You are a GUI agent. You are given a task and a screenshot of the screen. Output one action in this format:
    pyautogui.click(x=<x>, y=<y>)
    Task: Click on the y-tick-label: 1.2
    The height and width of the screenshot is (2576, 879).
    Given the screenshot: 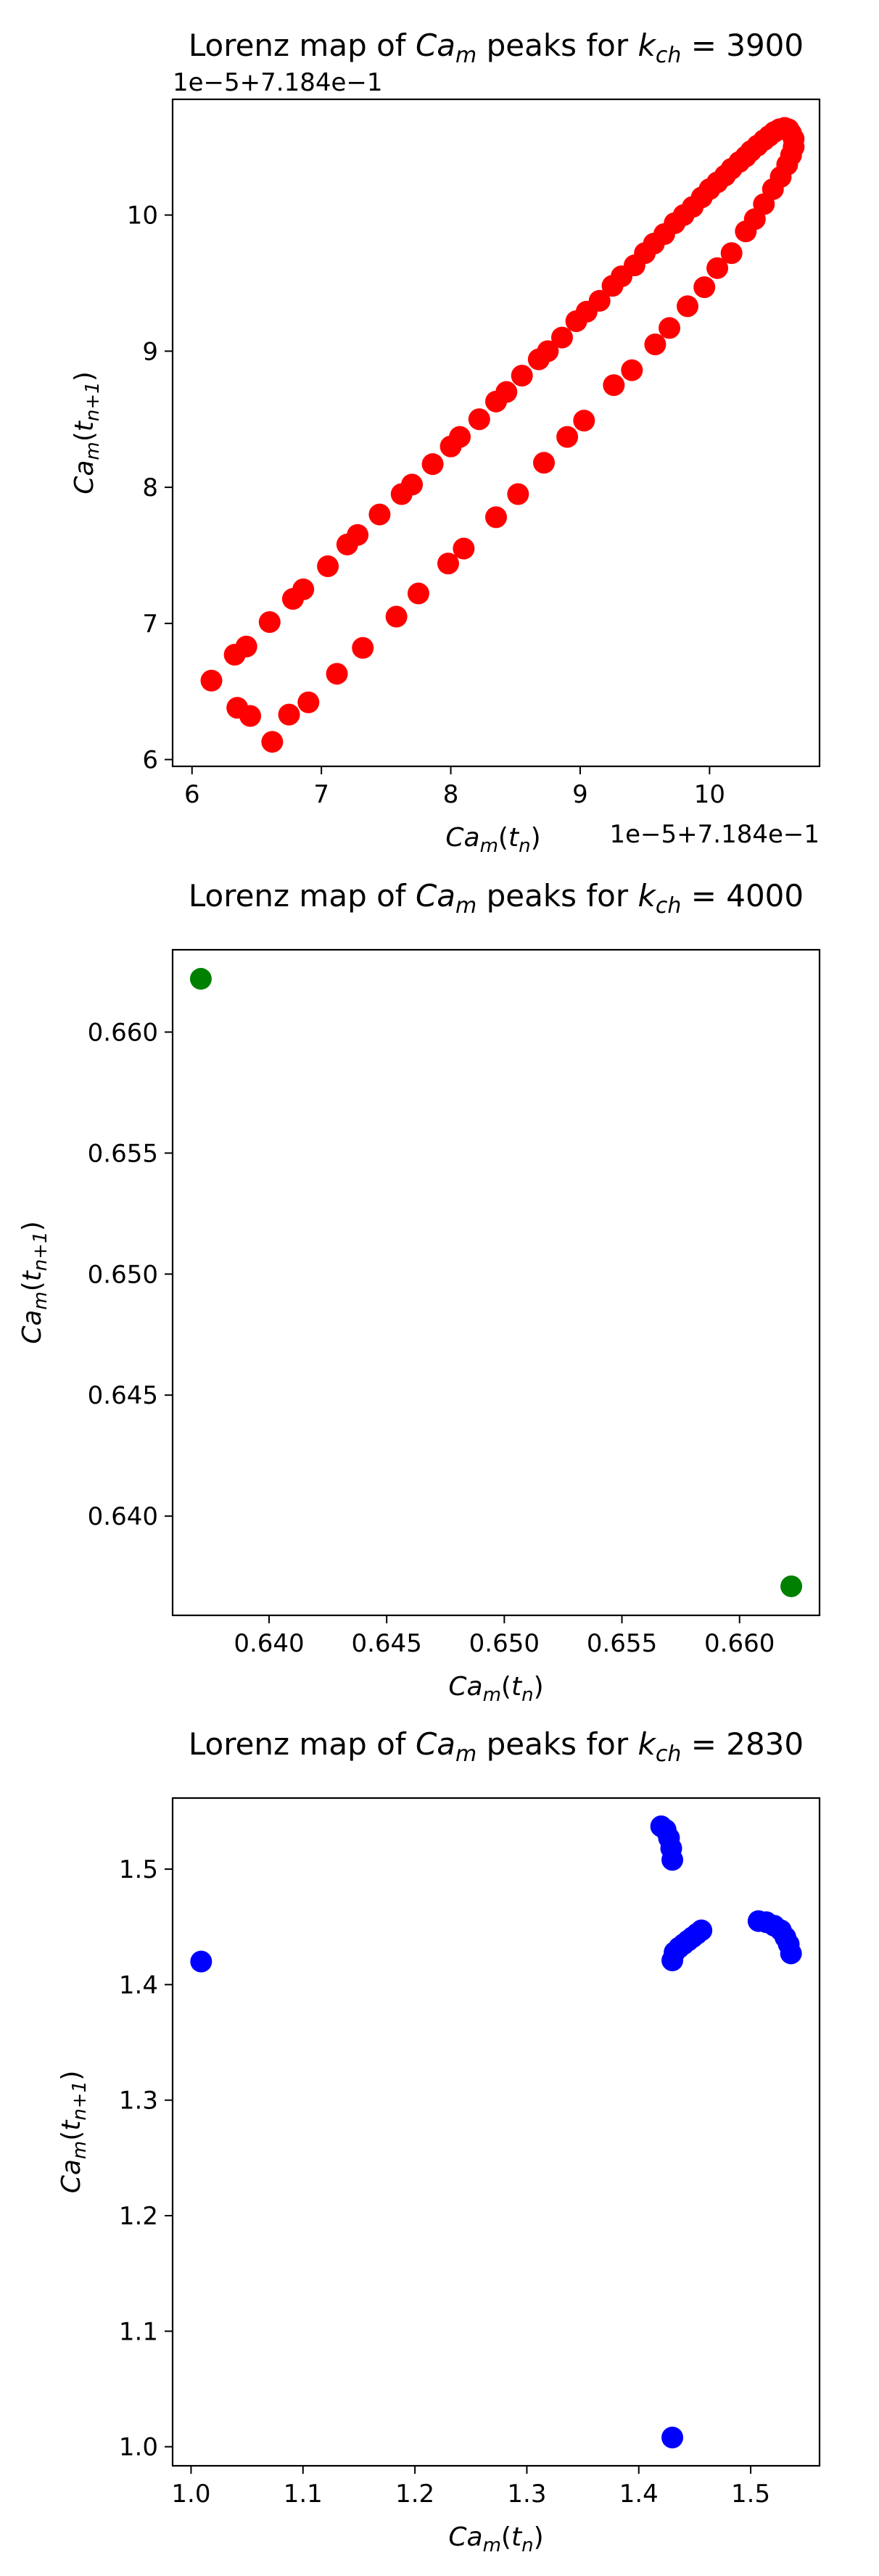 What is the action you would take?
    pyautogui.click(x=138, y=2216)
    